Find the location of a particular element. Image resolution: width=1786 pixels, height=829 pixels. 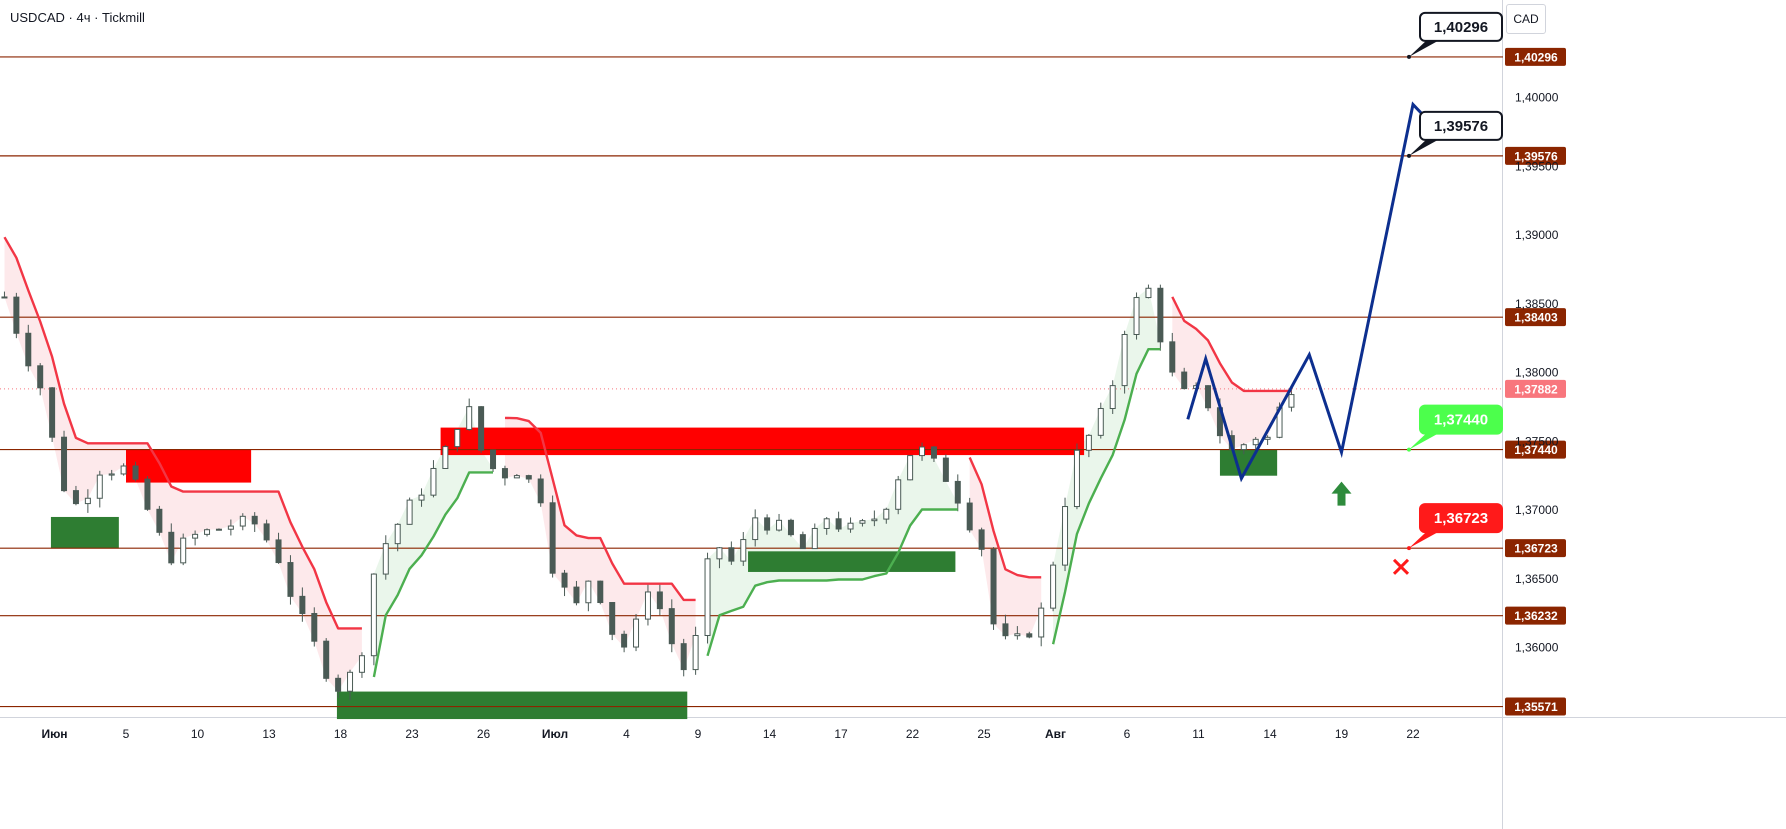

supply-zone is located at coordinates (189, 466).